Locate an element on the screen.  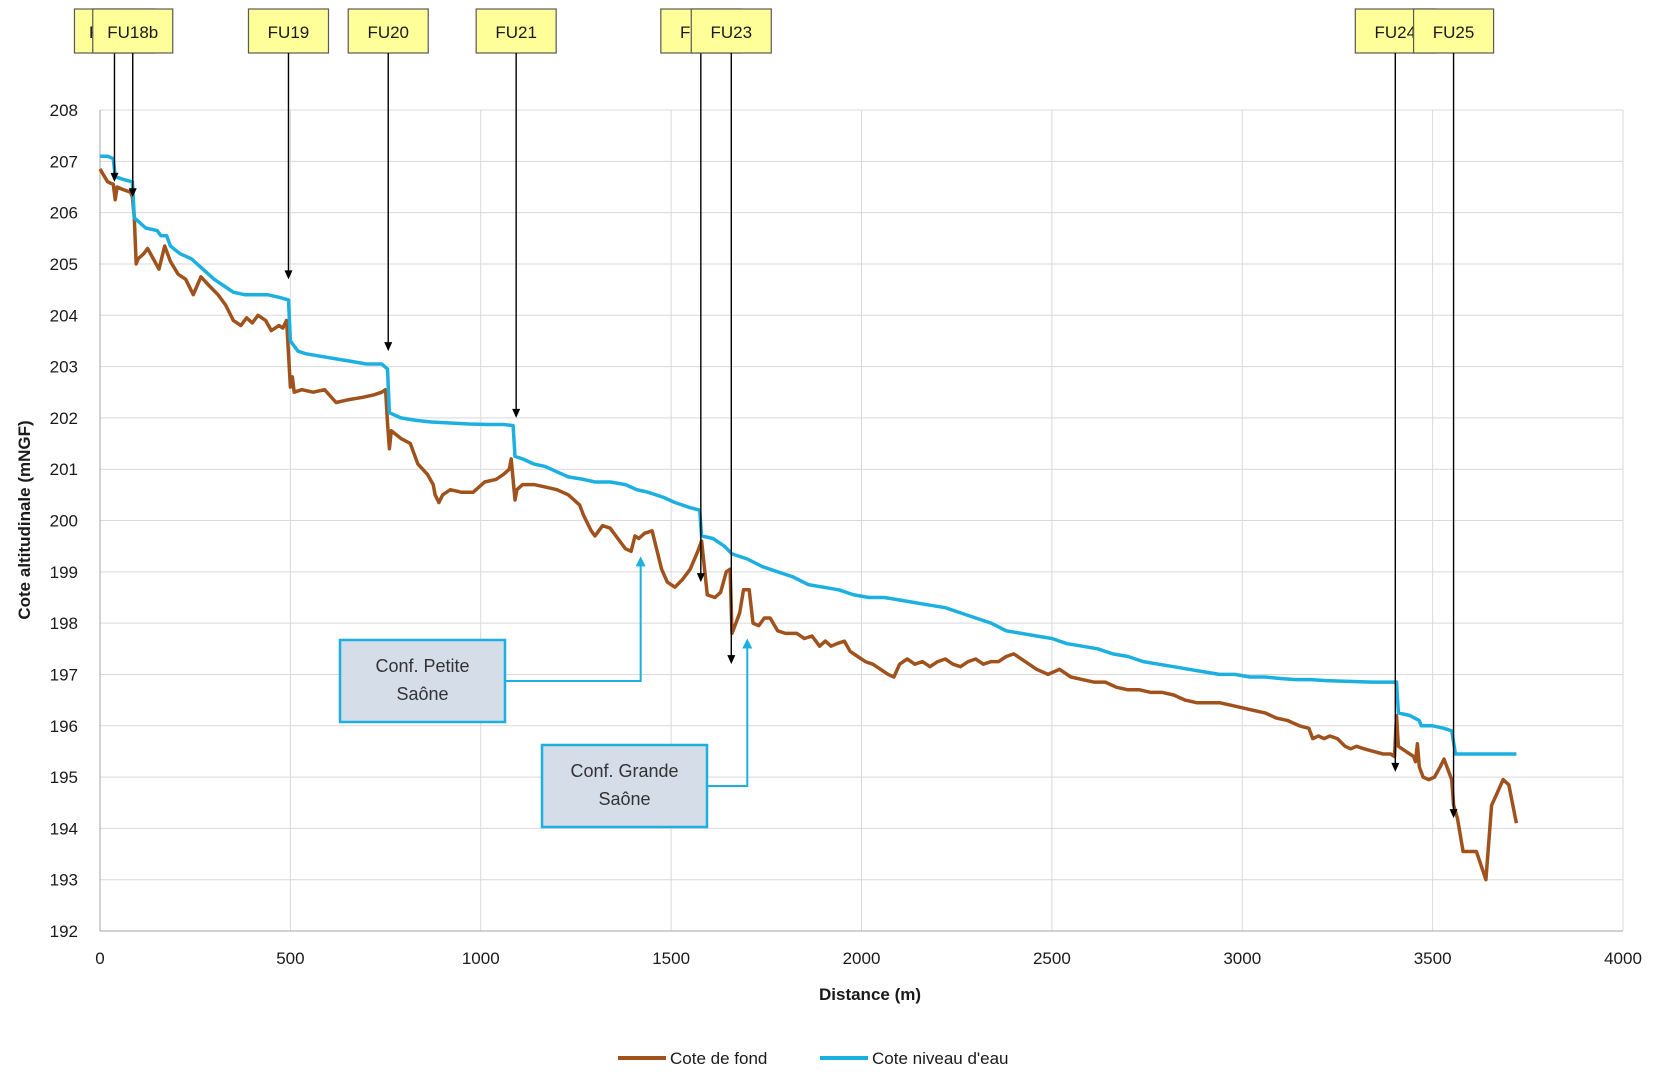
annotation-conf-petite-saone: Conf. Petite Saône is located at coordinates (492, 640).